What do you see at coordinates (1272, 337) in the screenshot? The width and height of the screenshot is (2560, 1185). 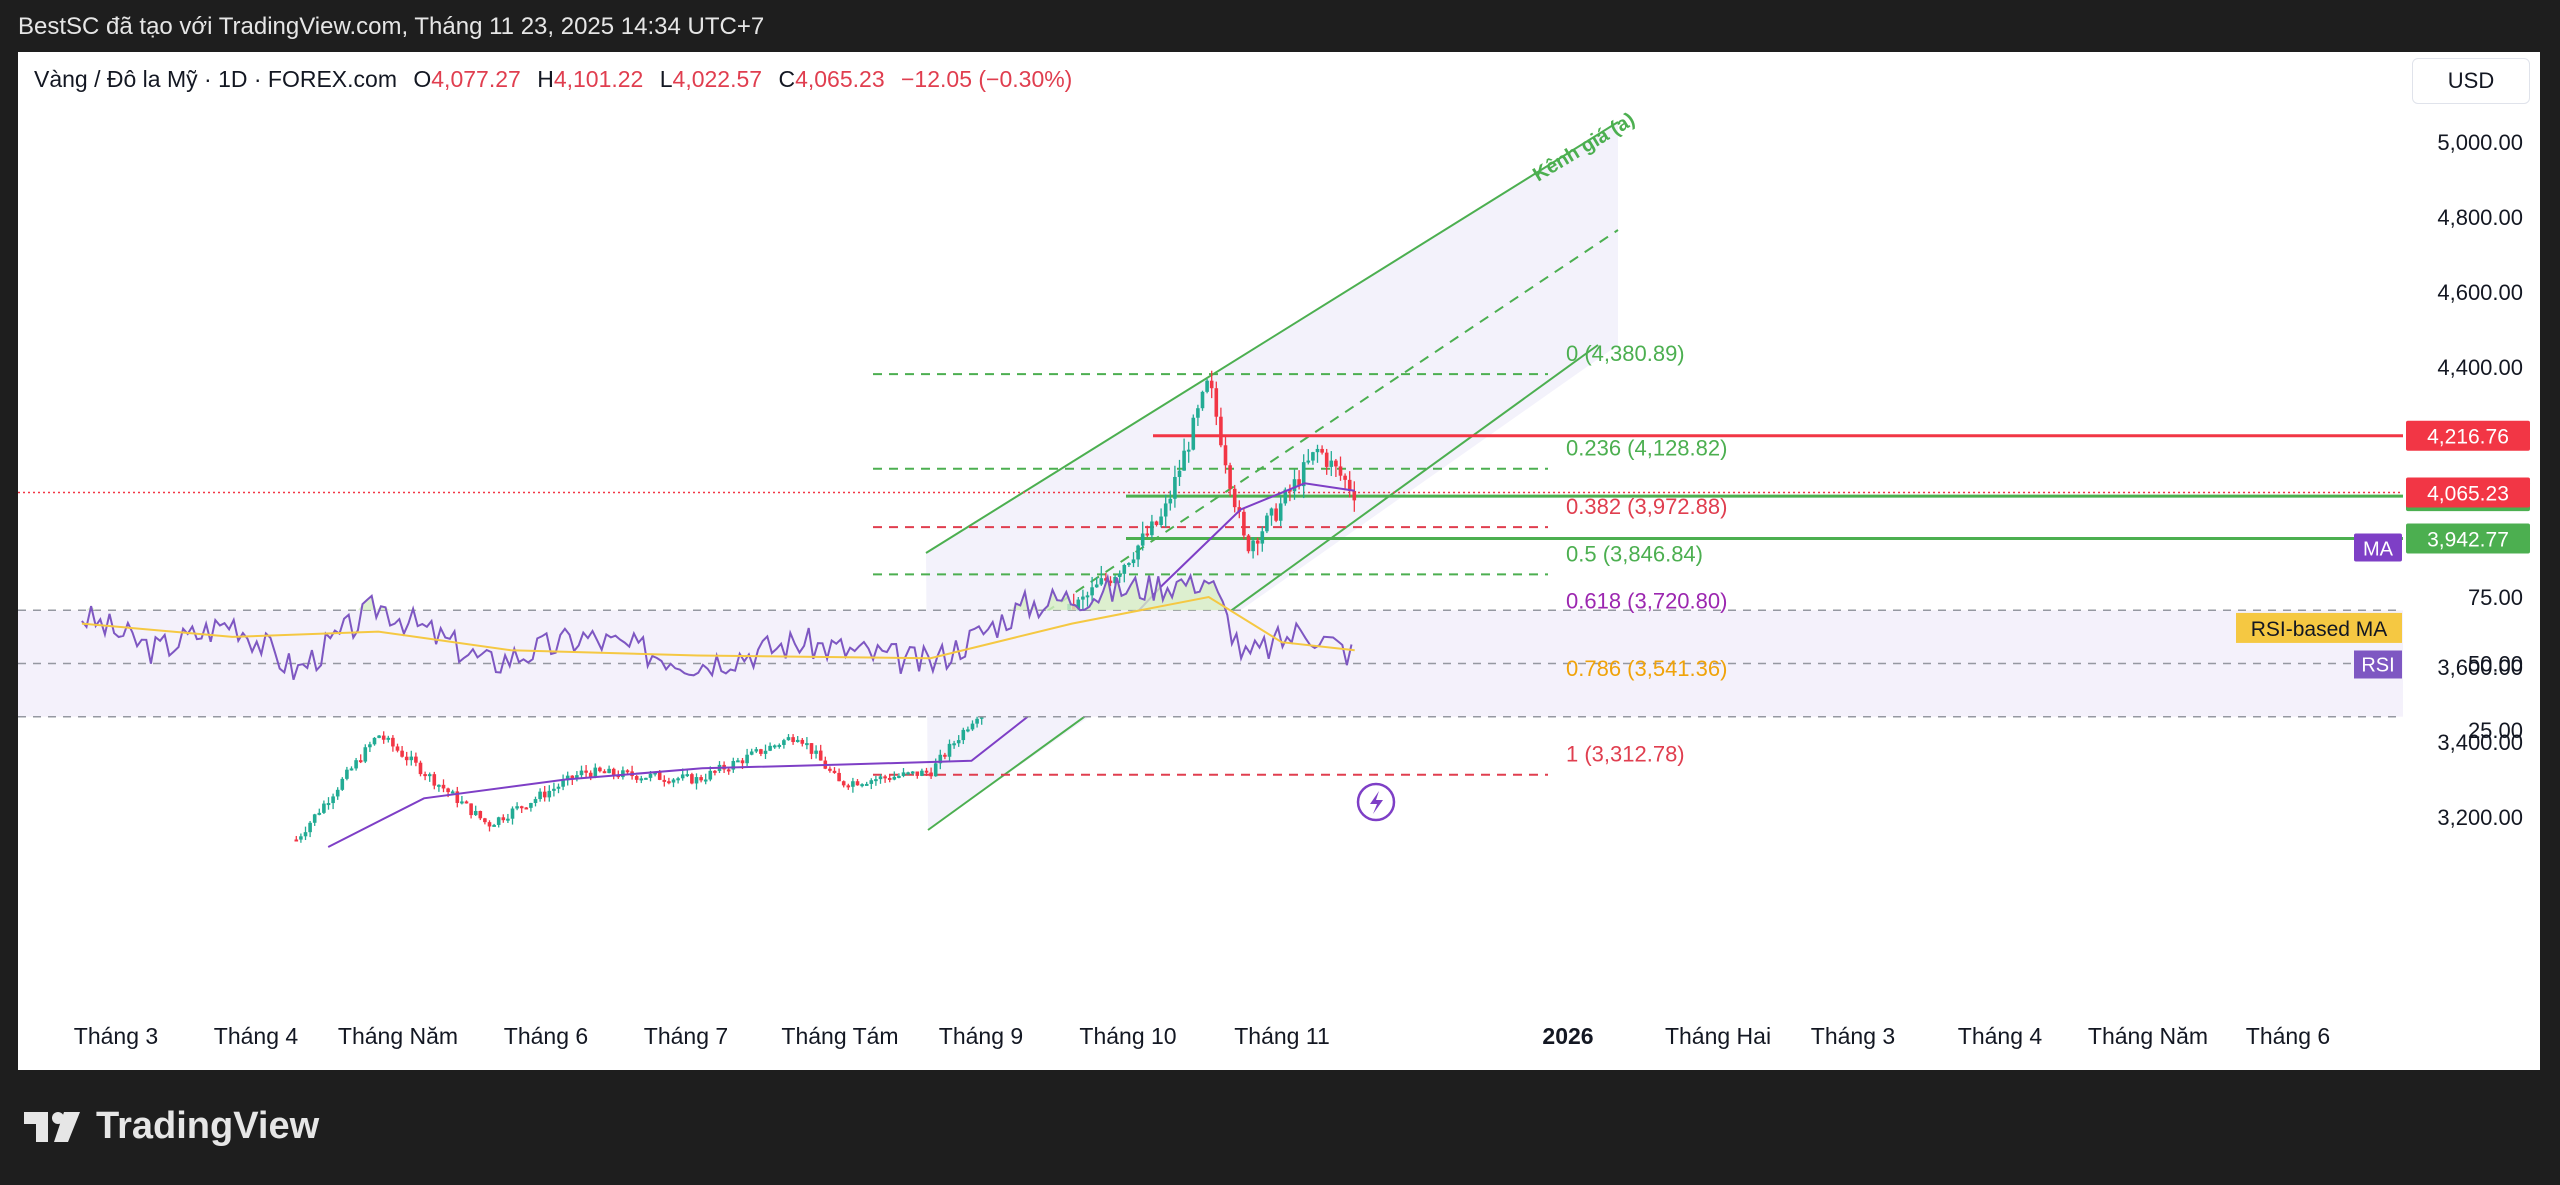 I see `channel-upper-line` at bounding box center [1272, 337].